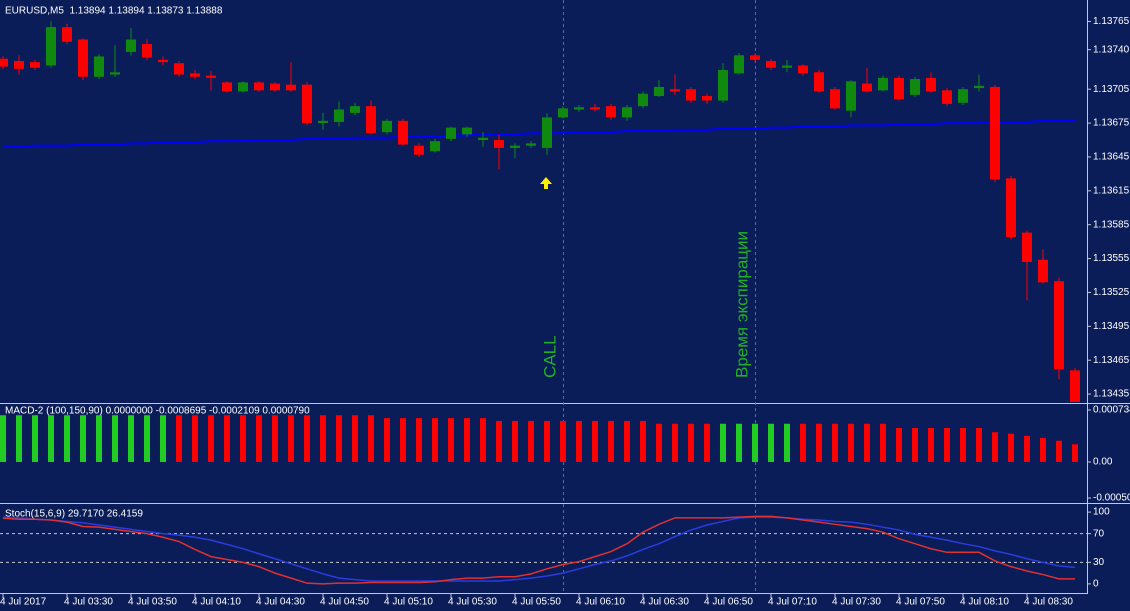 This screenshot has height=611, width=1130. I want to click on y-tick-label: 1.13615, so click(1111, 190).